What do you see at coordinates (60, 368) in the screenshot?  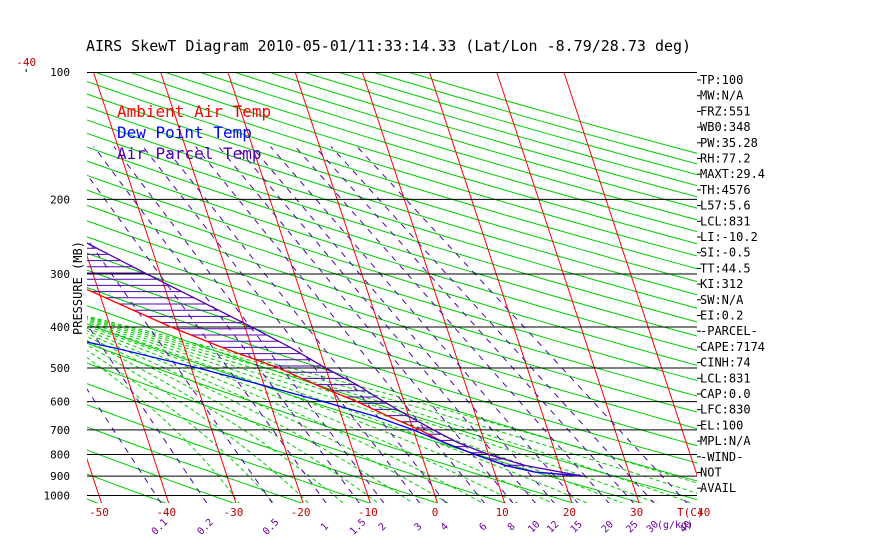 I see `pressure-tick-label: 500` at bounding box center [60, 368].